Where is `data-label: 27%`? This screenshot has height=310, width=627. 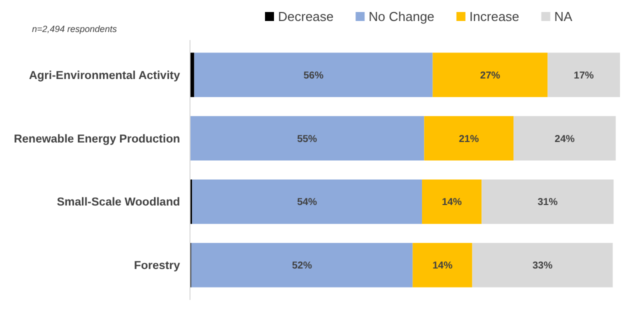 data-label: 27% is located at coordinates (490, 76).